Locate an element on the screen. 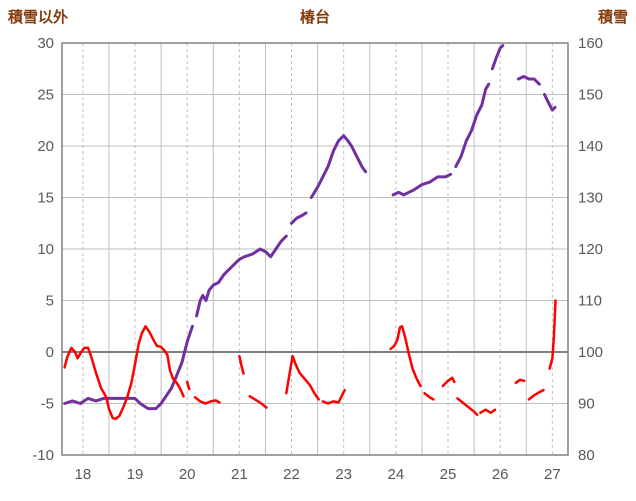 This screenshot has height=501, width=636. right-axis-title: 積雪 is located at coordinates (612, 17).